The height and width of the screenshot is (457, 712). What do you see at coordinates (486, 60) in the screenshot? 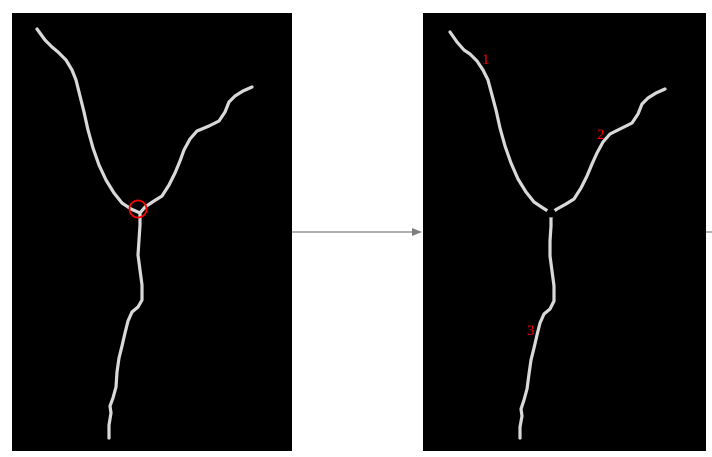
I see `branch-label-1: 1` at bounding box center [486, 60].